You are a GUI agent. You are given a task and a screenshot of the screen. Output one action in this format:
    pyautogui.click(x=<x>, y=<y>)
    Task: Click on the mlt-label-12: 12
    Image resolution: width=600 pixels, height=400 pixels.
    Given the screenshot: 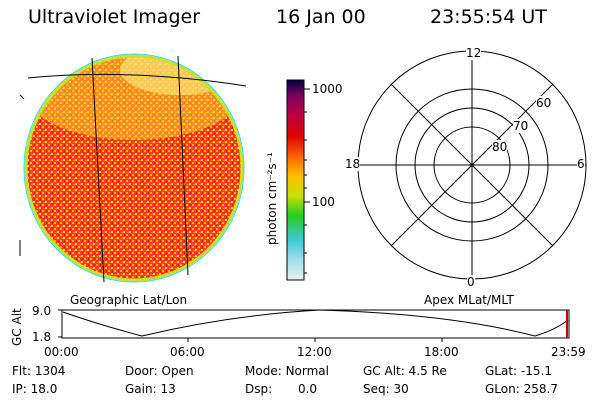 What is the action you would take?
    pyautogui.click(x=474, y=53)
    